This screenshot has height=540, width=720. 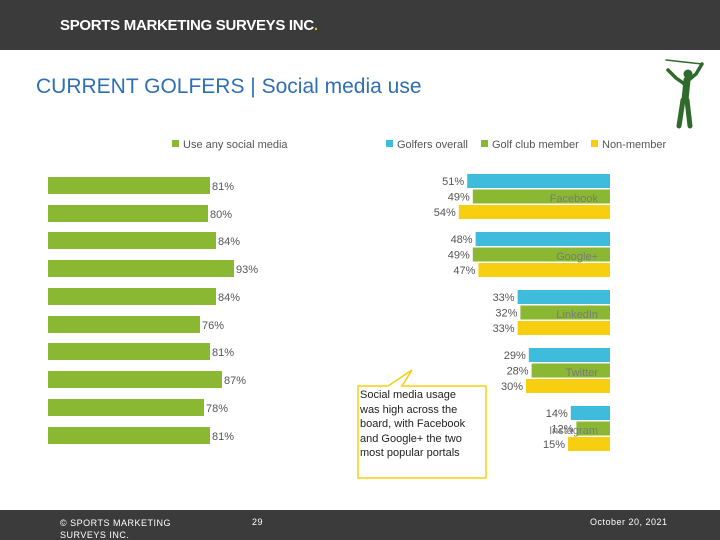 I want to click on category-label: Facebook, so click(x=574, y=199).